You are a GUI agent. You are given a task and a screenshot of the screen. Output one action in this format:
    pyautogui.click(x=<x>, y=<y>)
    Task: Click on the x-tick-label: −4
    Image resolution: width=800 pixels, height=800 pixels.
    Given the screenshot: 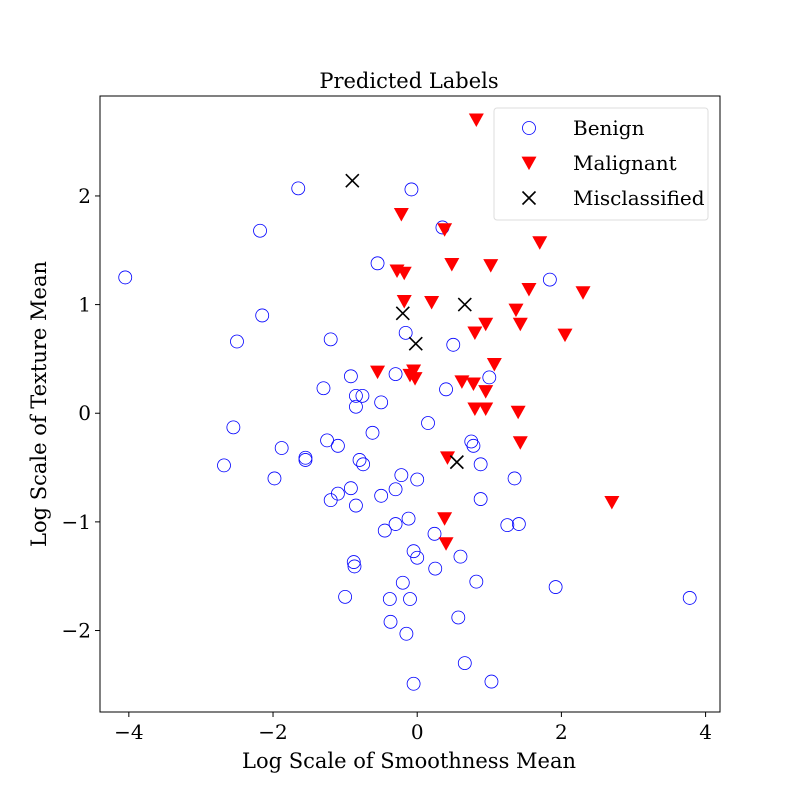 What is the action you would take?
    pyautogui.click(x=128, y=732)
    